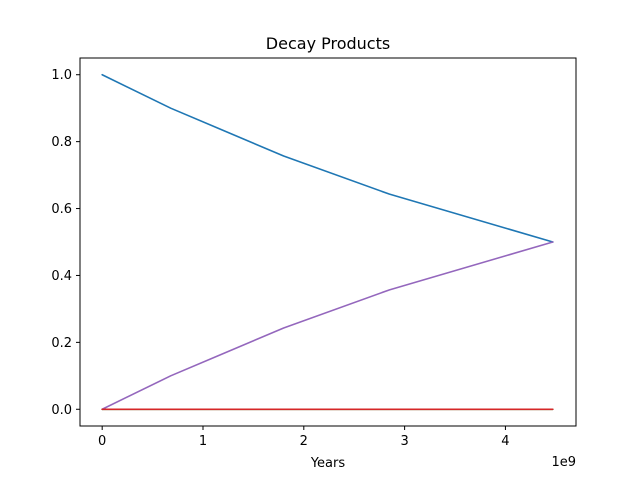 The image size is (640, 480). Describe the element at coordinates (328, 463) in the screenshot. I see `x-axis-label: Years` at that location.